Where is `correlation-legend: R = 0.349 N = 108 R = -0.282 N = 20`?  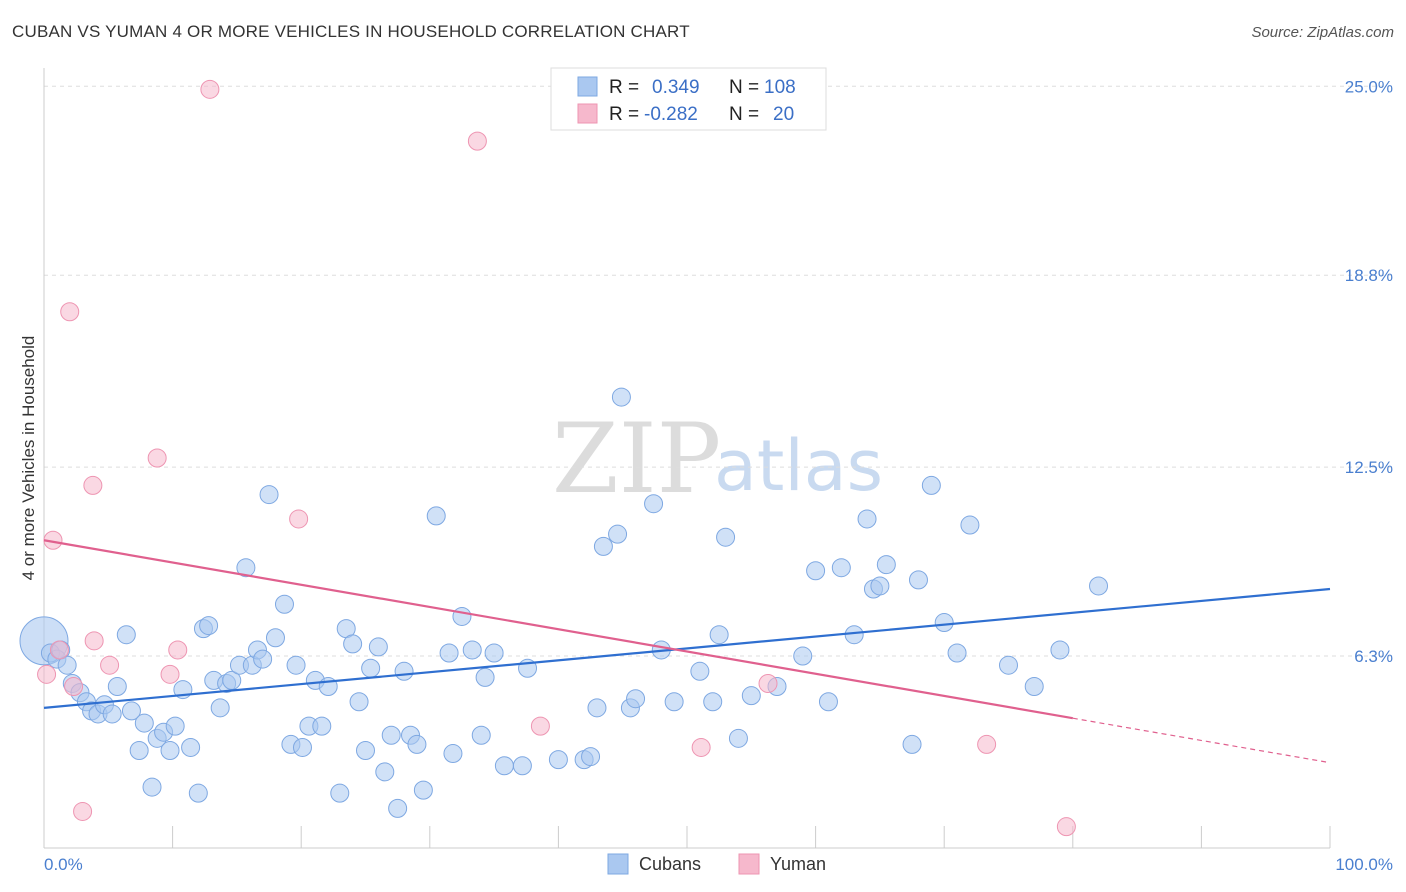 correlation-legend: R = 0.349 N = 108 R = -0.282 N = 20 is located at coordinates (688, 99).